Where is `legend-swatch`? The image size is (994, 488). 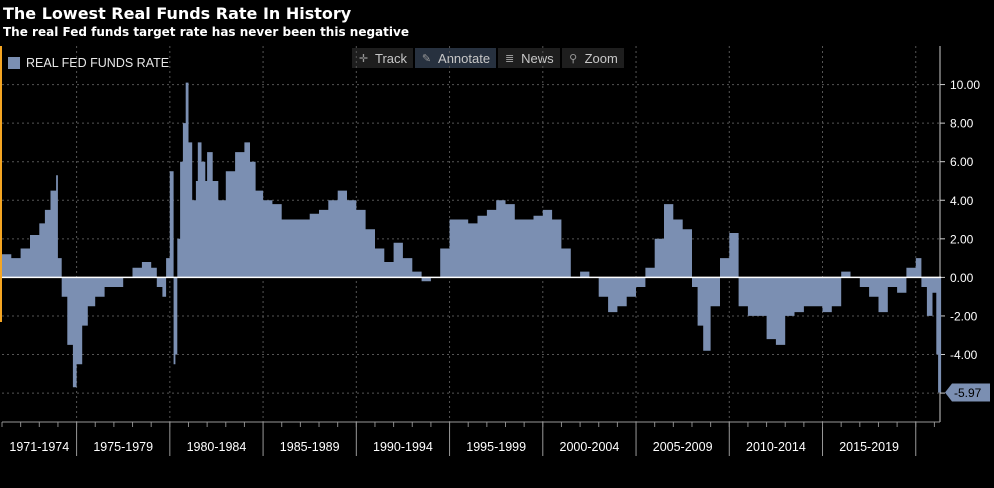
legend-swatch is located at coordinates (14, 63).